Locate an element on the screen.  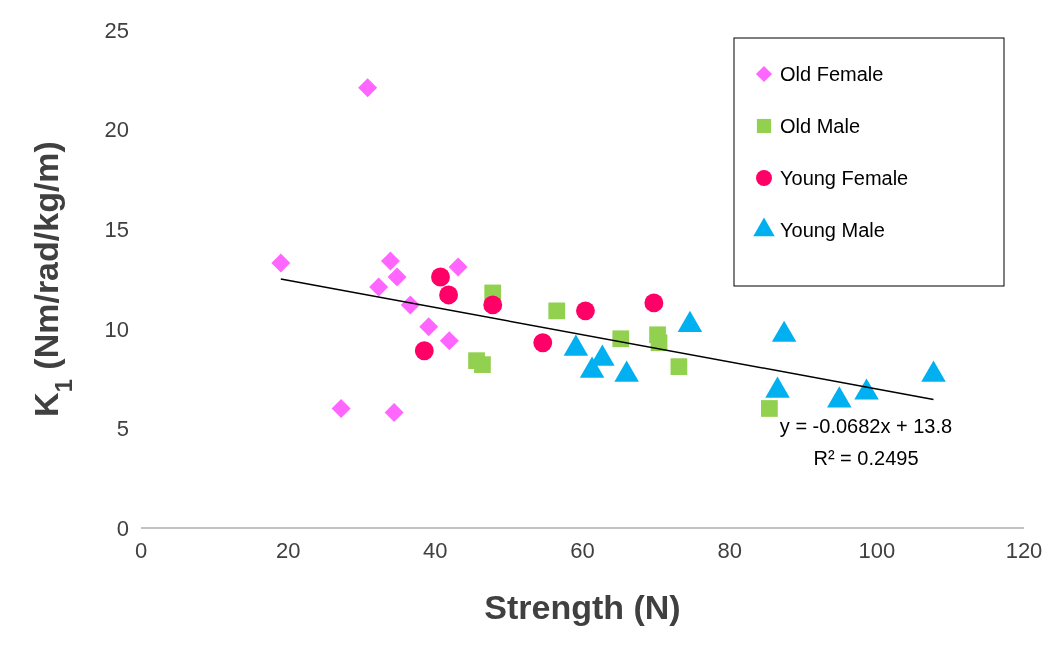
y-tick-label: 20 is located at coordinates (116, 130).